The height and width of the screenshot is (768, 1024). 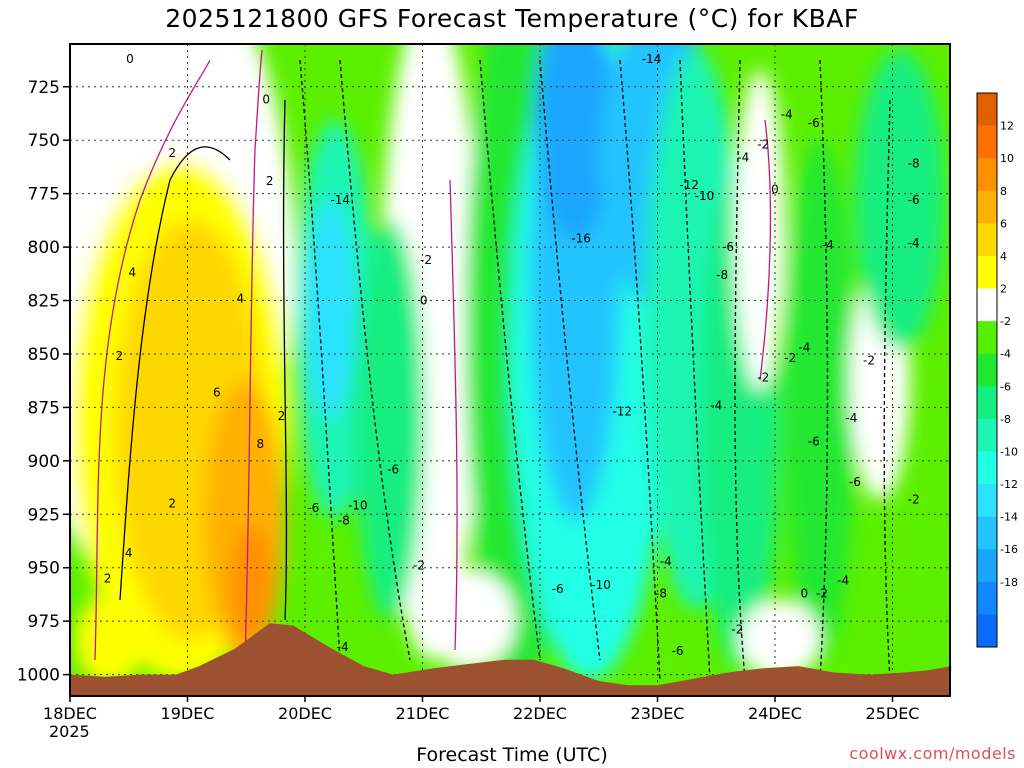 What do you see at coordinates (652, 59) in the screenshot?
I see `contour-label: -14` at bounding box center [652, 59].